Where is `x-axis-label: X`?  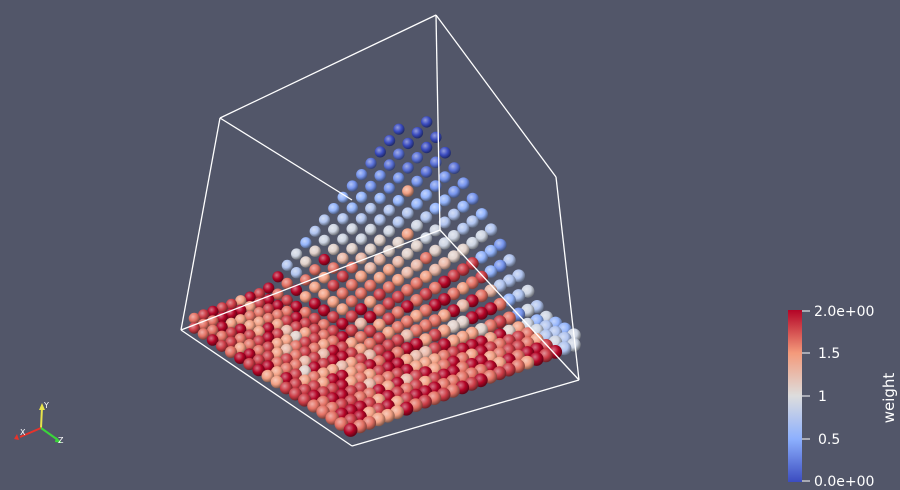
x-axis-label: X is located at coordinates (23, 432).